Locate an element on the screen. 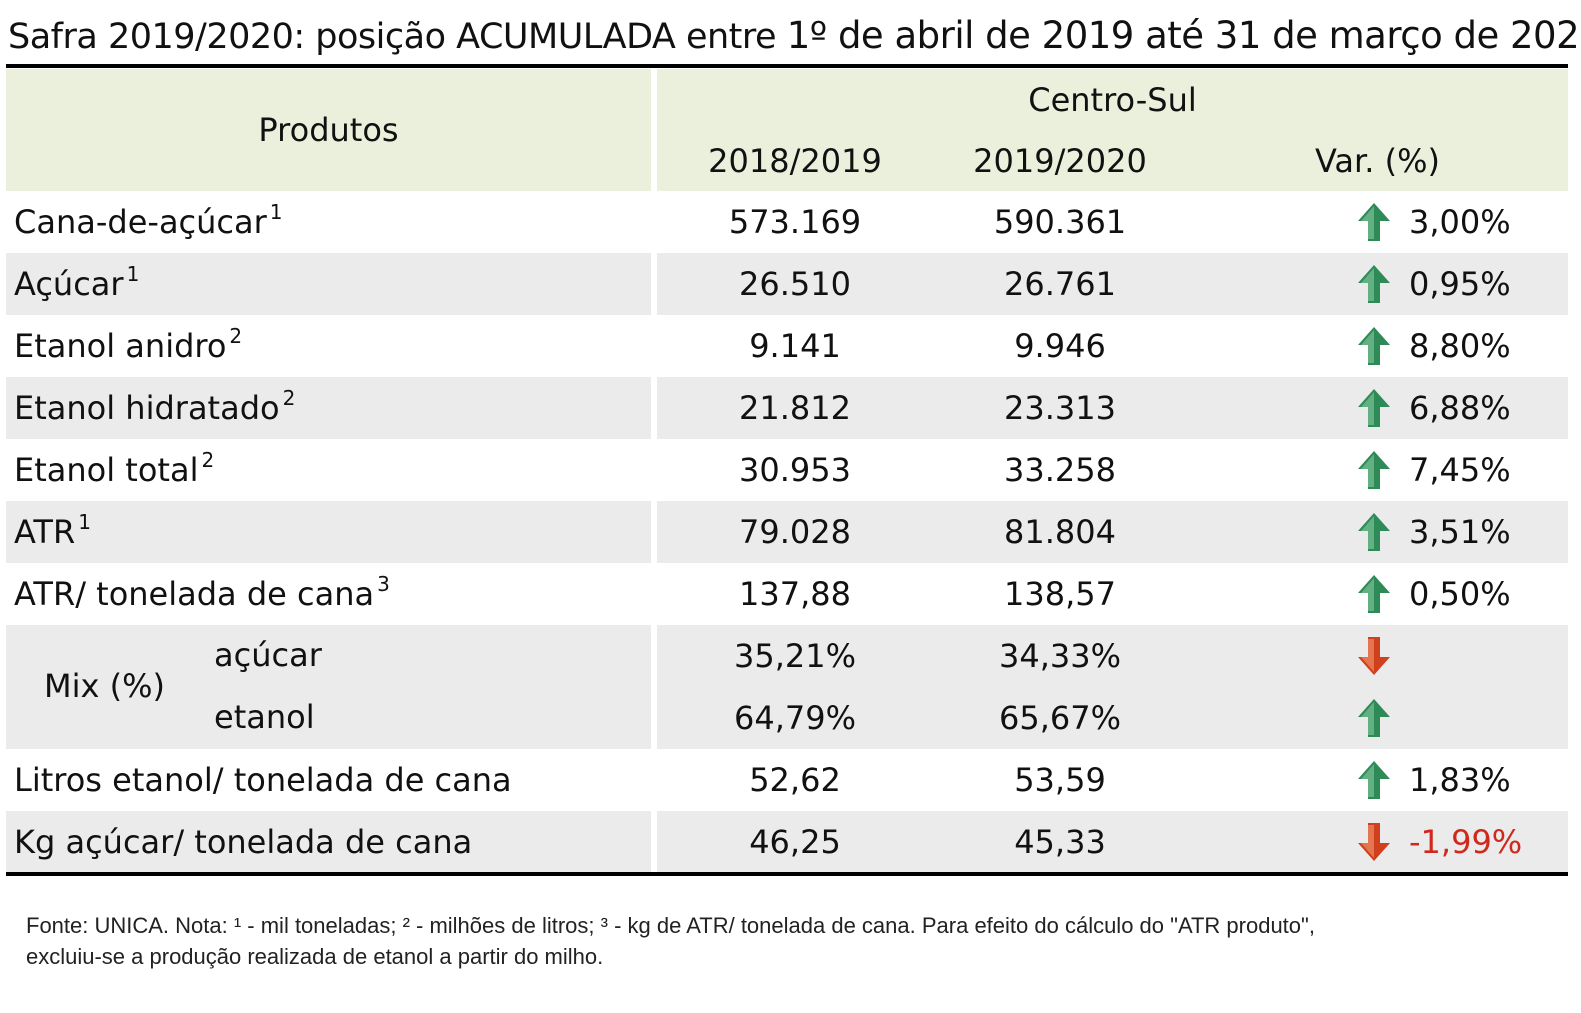 Image resolution: width=1581 pixels, height=1013 pixels. table-row: Etanol anidro 2 9.141 9.946 8,80% is located at coordinates (787, 346).